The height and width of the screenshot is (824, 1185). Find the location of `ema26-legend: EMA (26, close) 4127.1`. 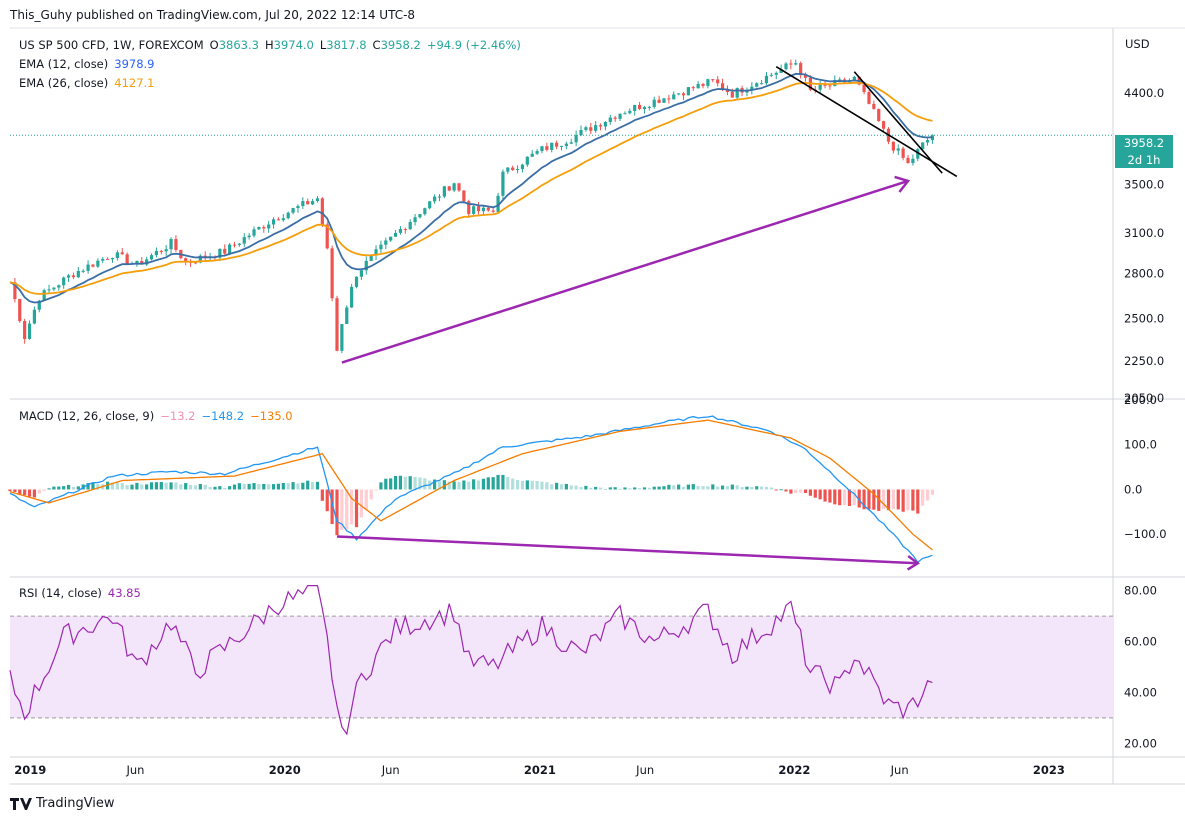

ema26-legend: EMA (26, close) 4127.1 is located at coordinates (90, 83).